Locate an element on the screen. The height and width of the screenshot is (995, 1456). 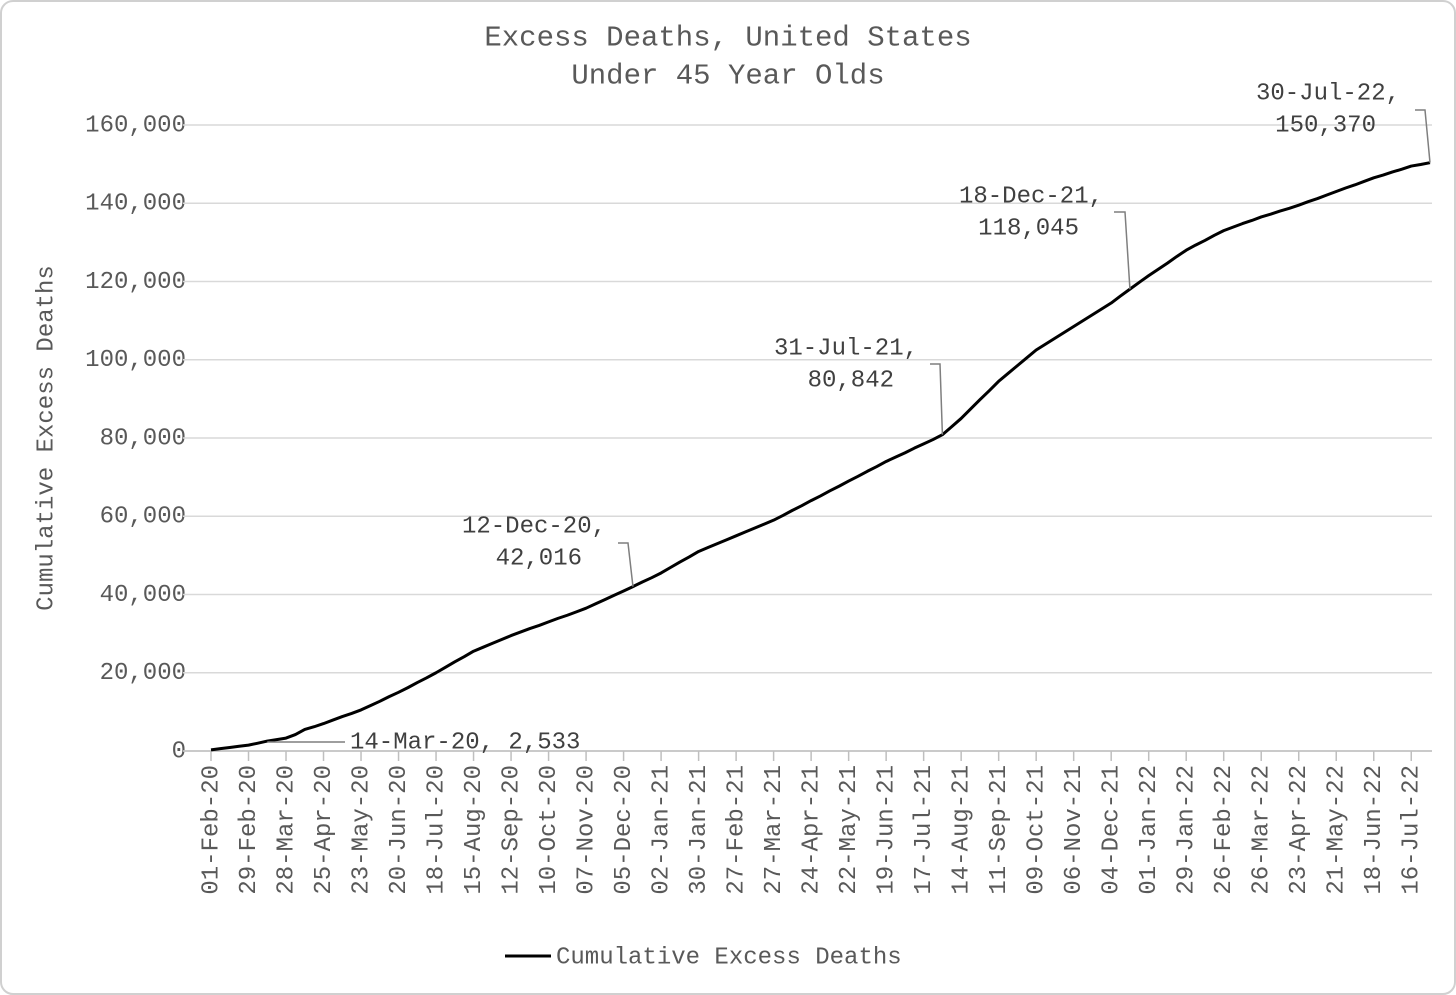
y-tick-label: 60,000 is located at coordinates (143, 517).